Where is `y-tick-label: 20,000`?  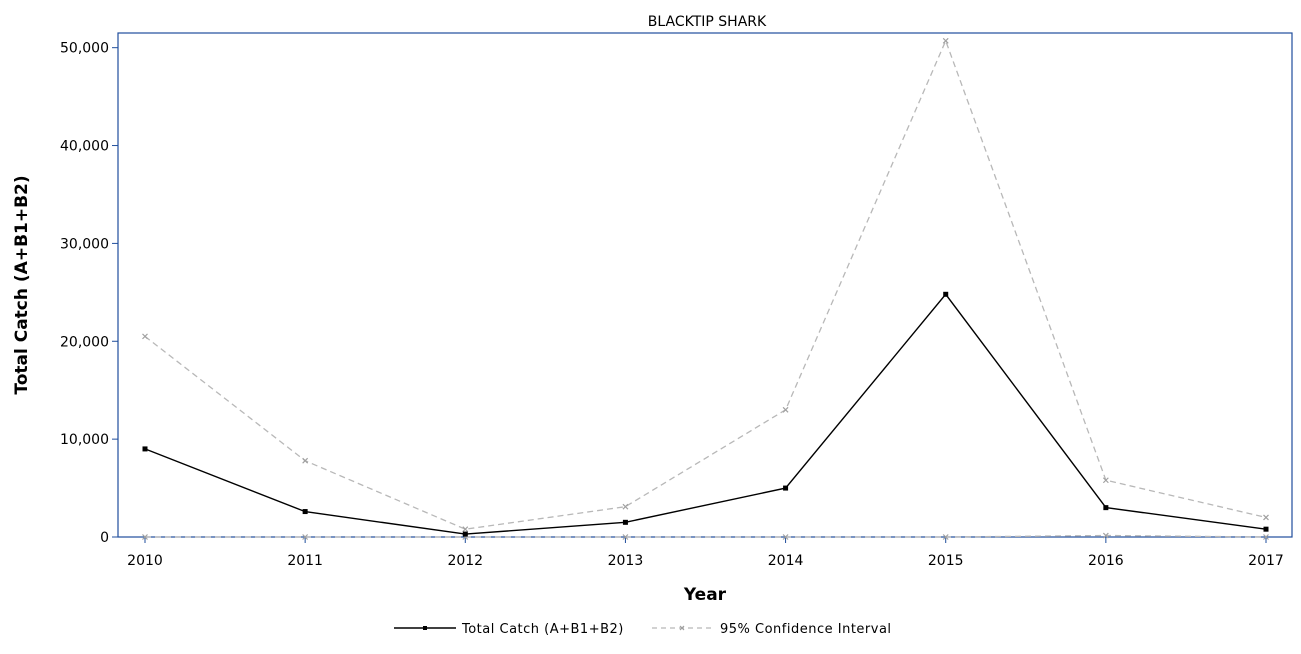 y-tick-label: 20,000 is located at coordinates (84, 342).